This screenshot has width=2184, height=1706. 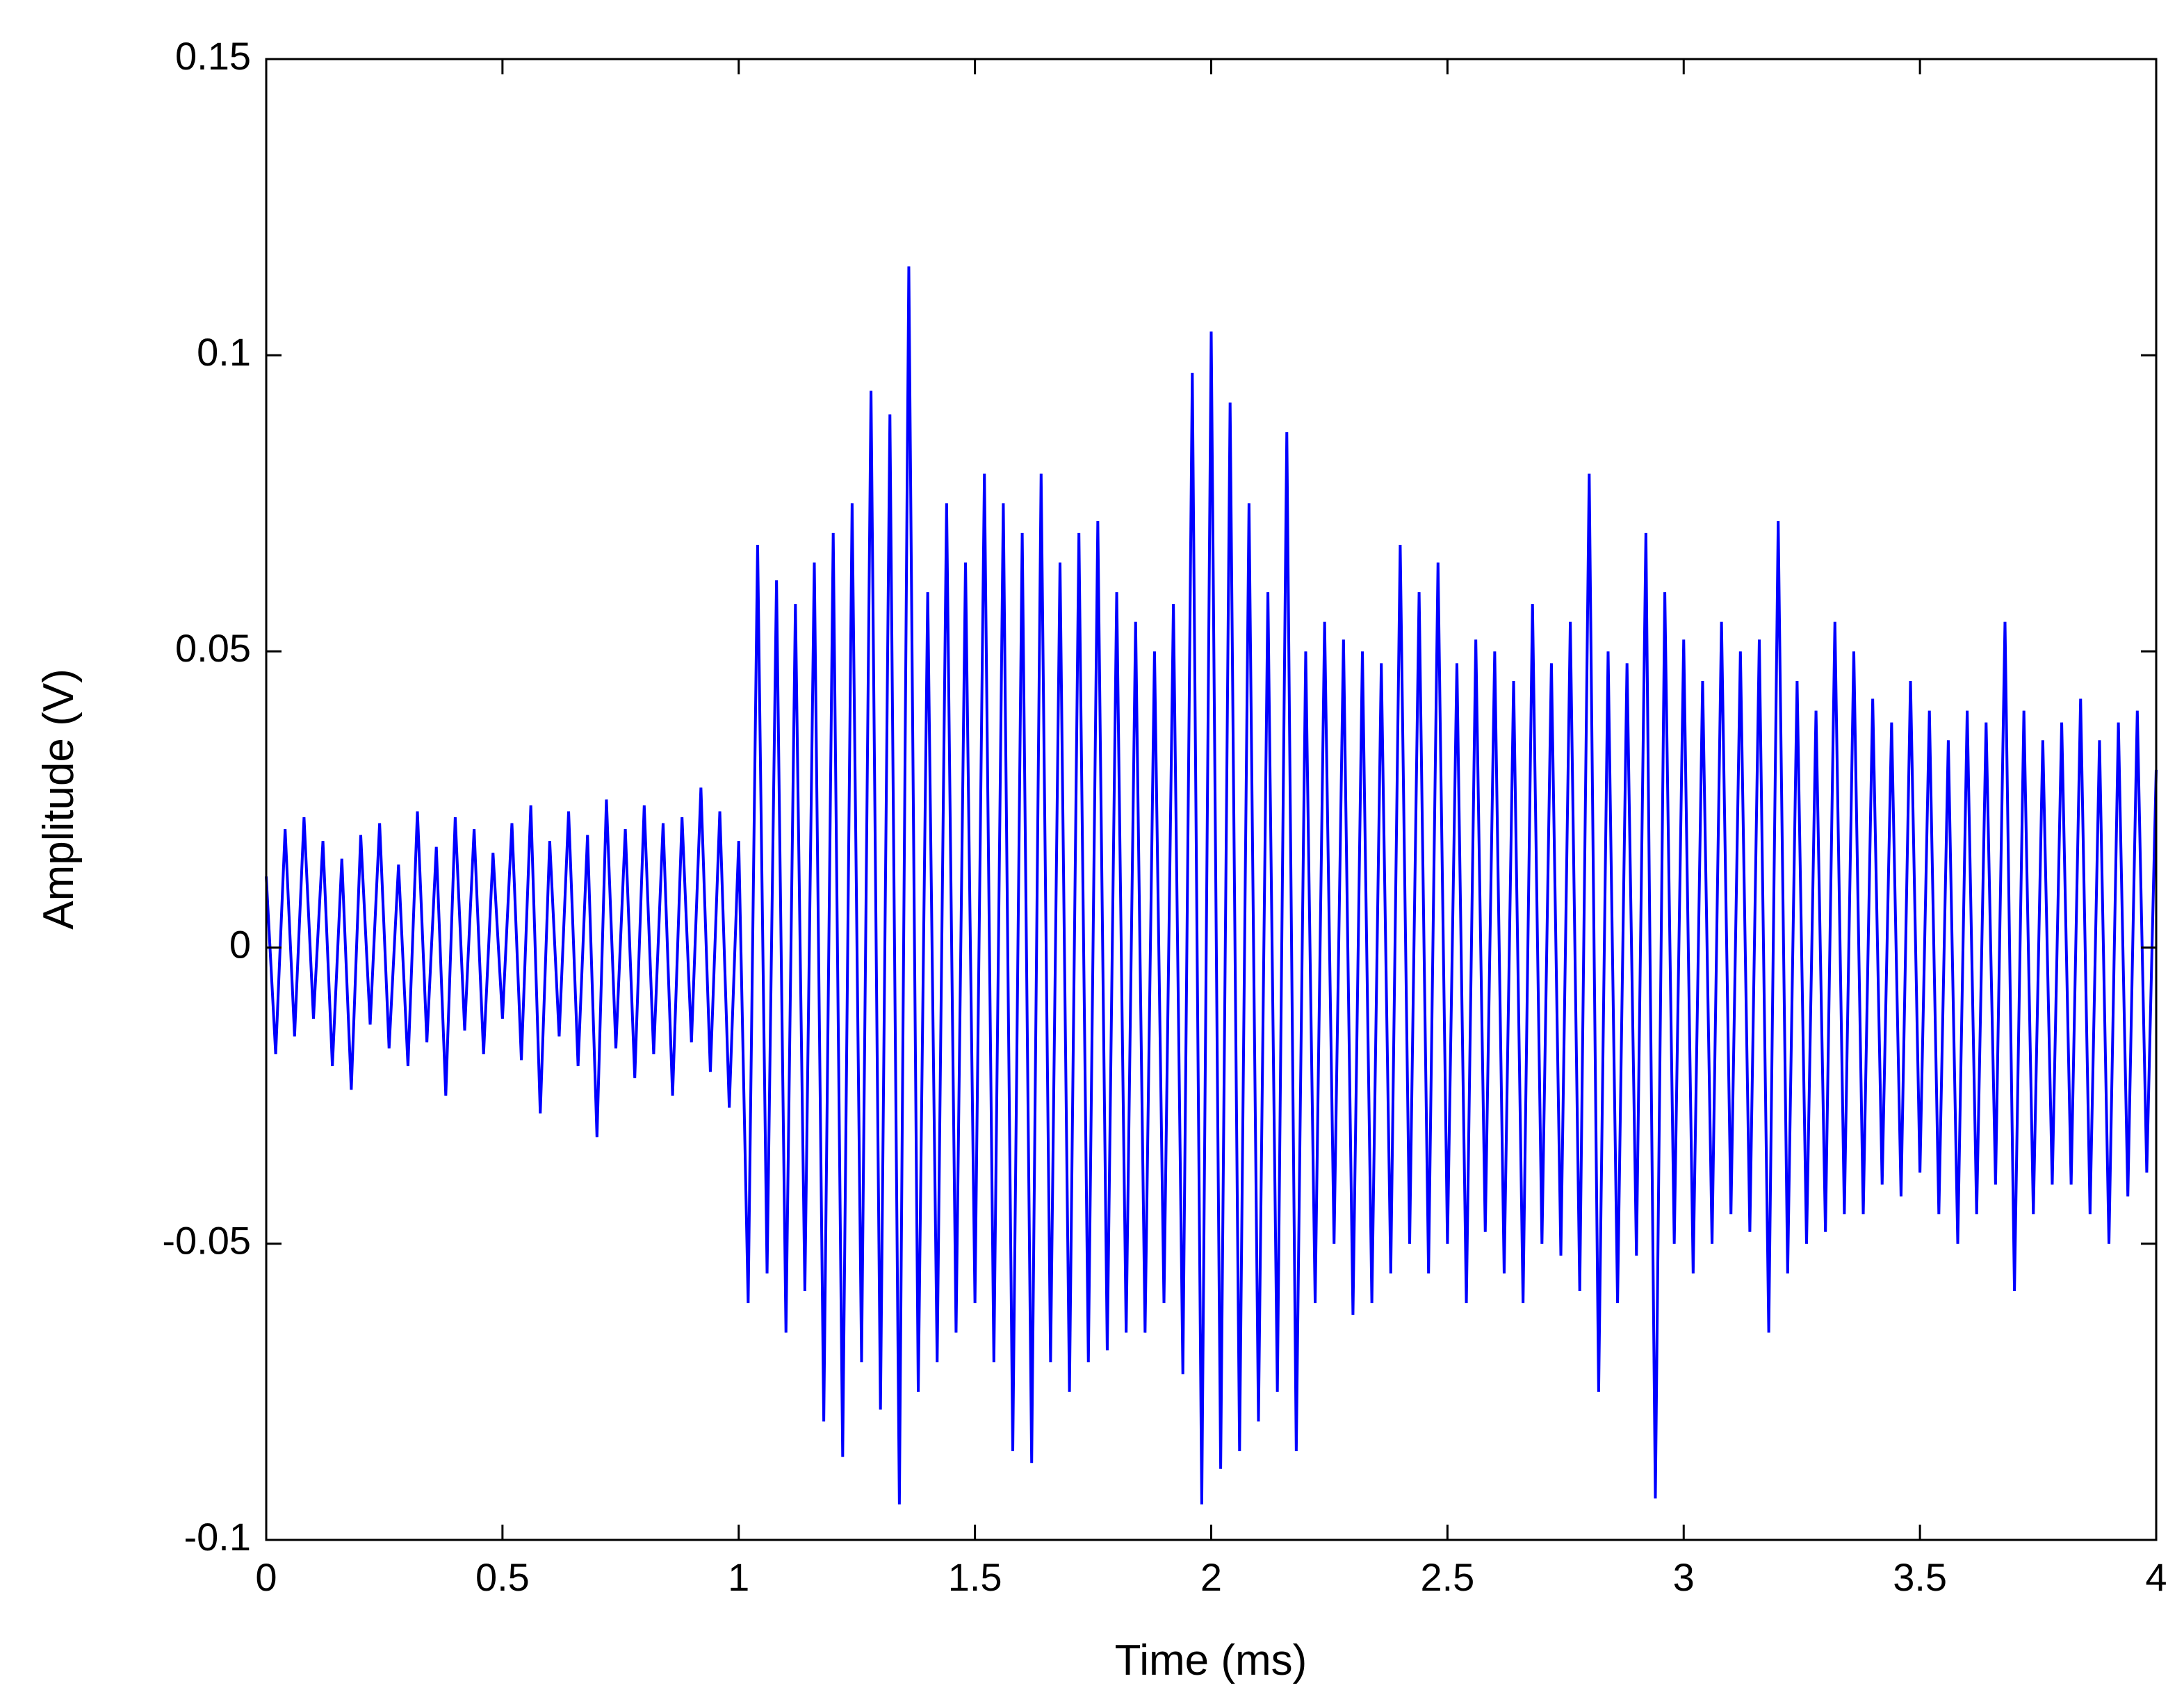 What do you see at coordinates (1211, 1661) in the screenshot?
I see `x-axis-label: Time (ms)` at bounding box center [1211, 1661].